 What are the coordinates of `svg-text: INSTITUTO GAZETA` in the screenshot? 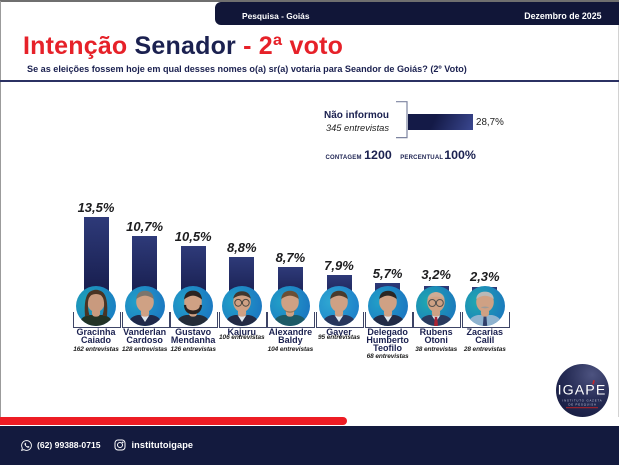 It's located at (582, 400).